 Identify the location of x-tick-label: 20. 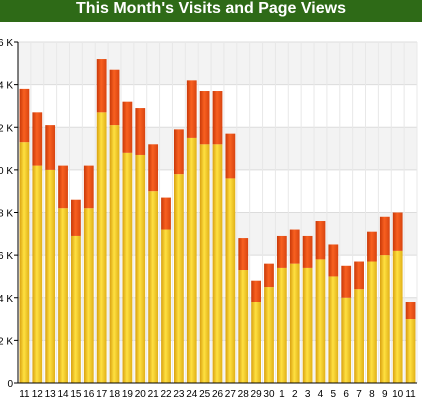
(141, 394).